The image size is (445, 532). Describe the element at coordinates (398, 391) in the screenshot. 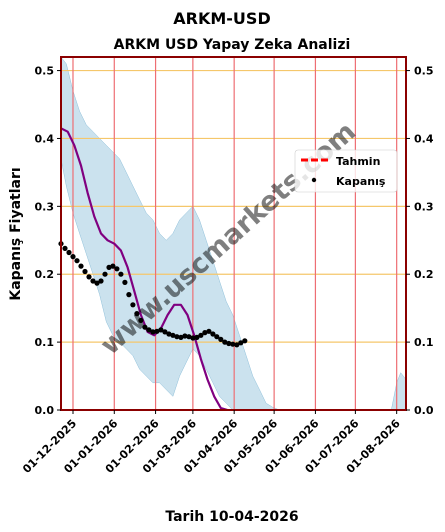

I see `confidence-band-tail` at that location.